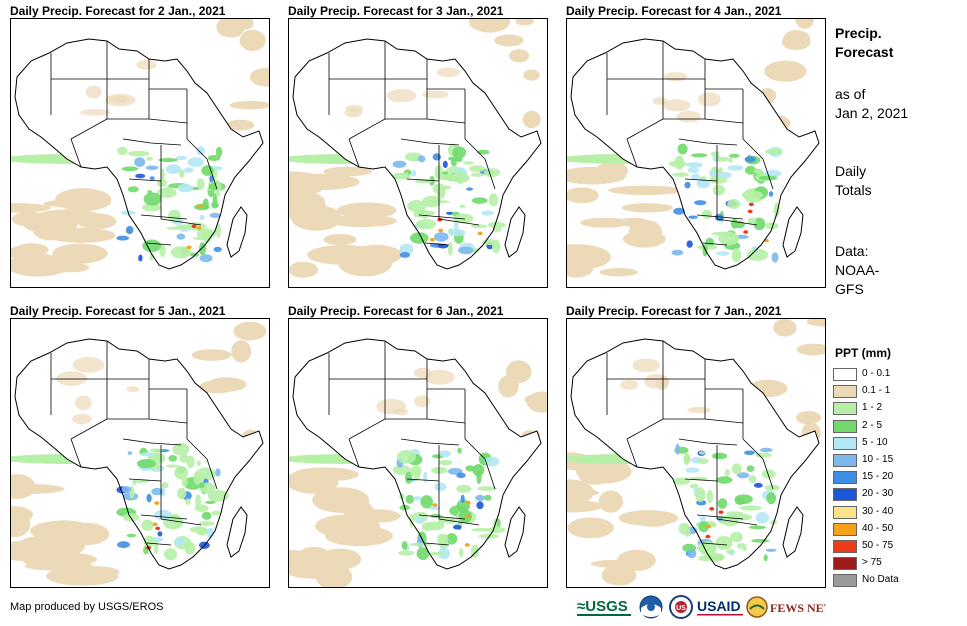 This screenshot has width=967, height=626. What do you see at coordinates (873, 563) in the screenshot?
I see `legend-item: > 75` at bounding box center [873, 563].